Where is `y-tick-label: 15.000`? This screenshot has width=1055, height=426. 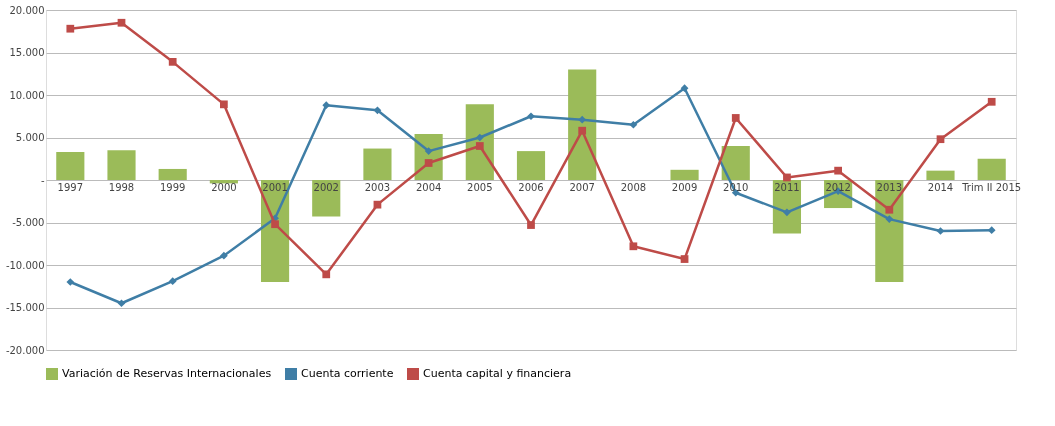
y-tick-label: 15.000 is located at coordinates (27, 52).